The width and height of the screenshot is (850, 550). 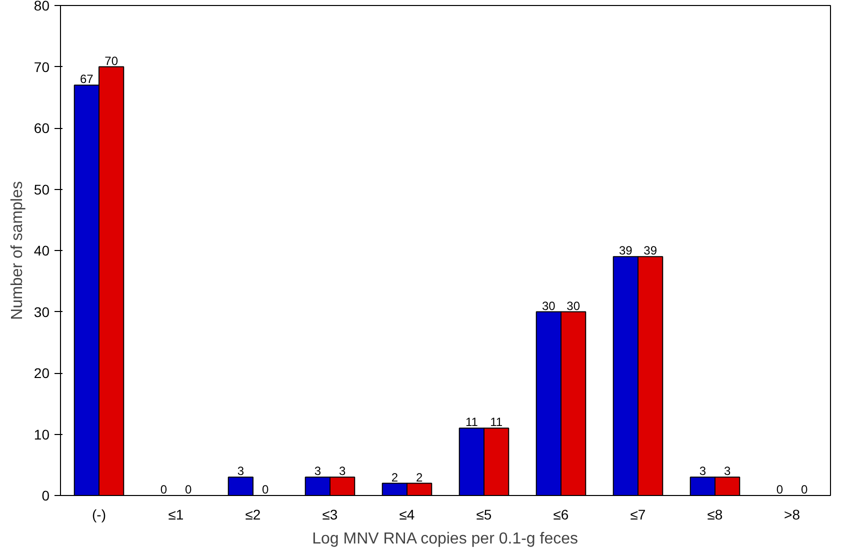 What do you see at coordinates (46, 496) in the screenshot?
I see `y-tick-label: 0` at bounding box center [46, 496].